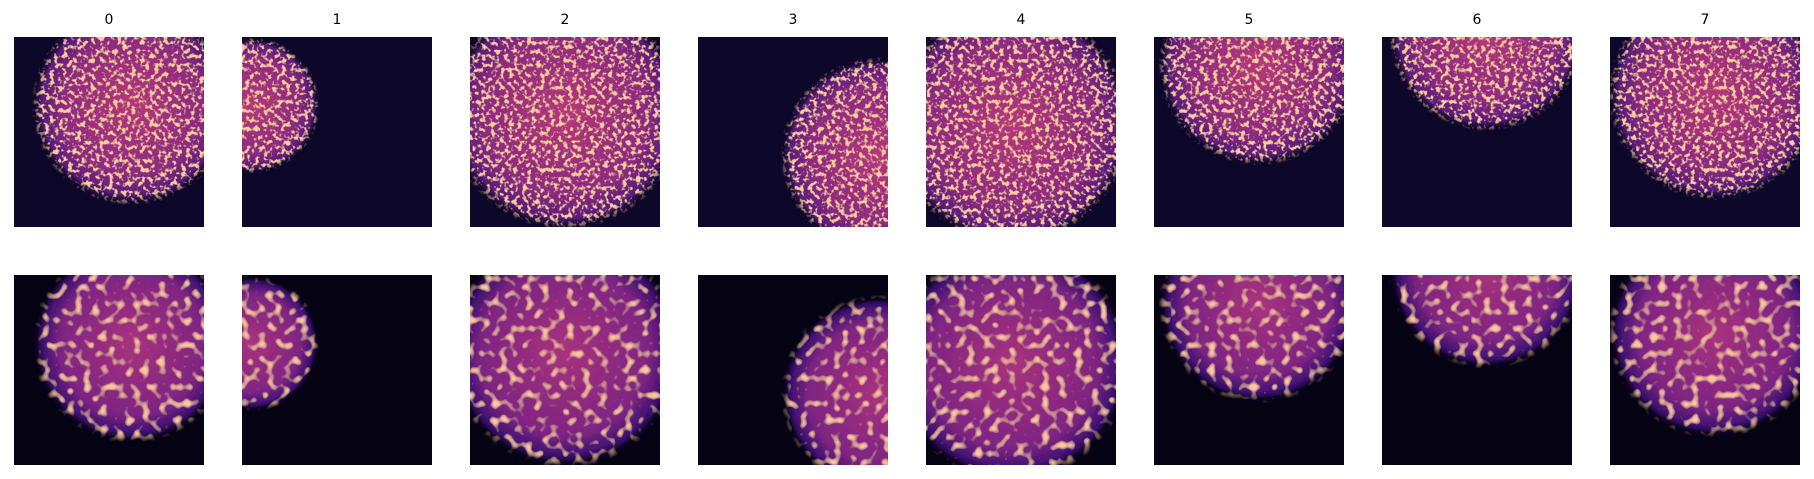 The image size is (1814, 479). What do you see at coordinates (1705, 20) in the screenshot?
I see `panel-title: 7` at bounding box center [1705, 20].